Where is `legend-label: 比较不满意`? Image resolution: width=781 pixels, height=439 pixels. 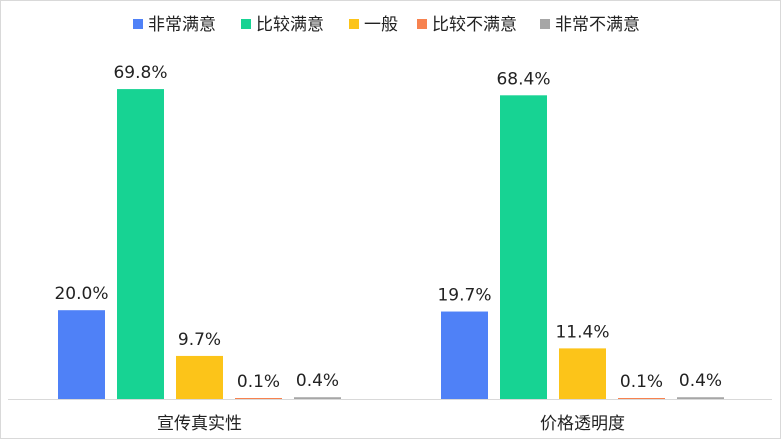
legend-label: 比较不满意 is located at coordinates (474, 25).